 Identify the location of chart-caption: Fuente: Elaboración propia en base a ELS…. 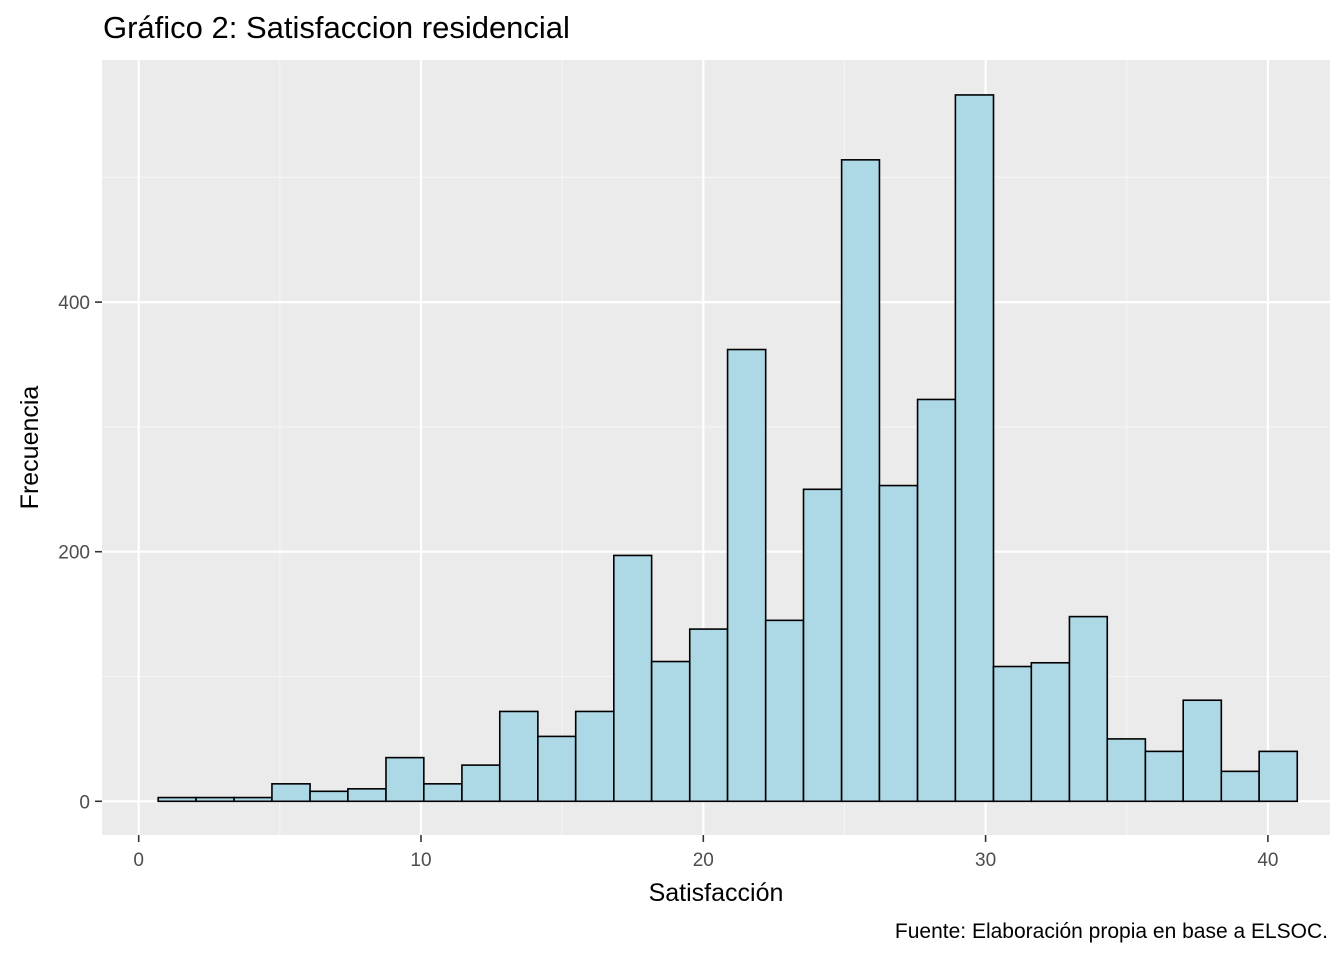
(1111, 931).